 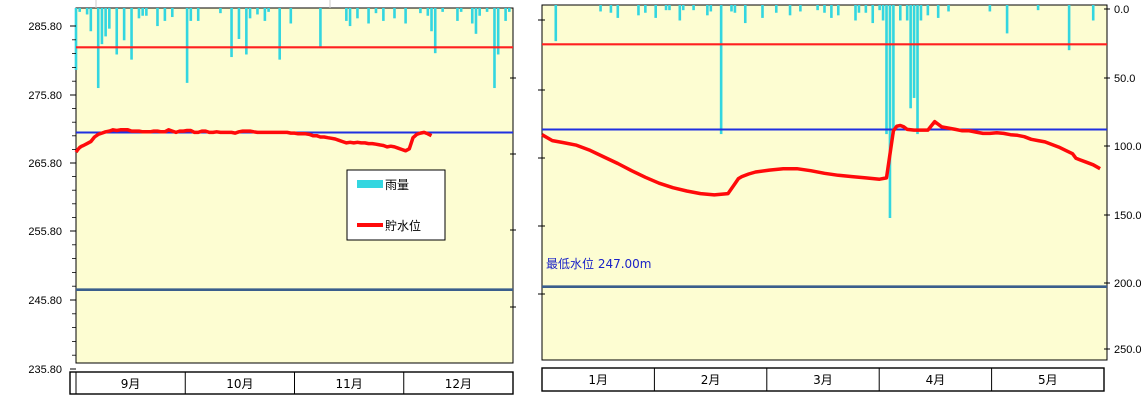 What do you see at coordinates (1124, 79) in the screenshot?
I see `right-tick-label: 50.0` at bounding box center [1124, 79].